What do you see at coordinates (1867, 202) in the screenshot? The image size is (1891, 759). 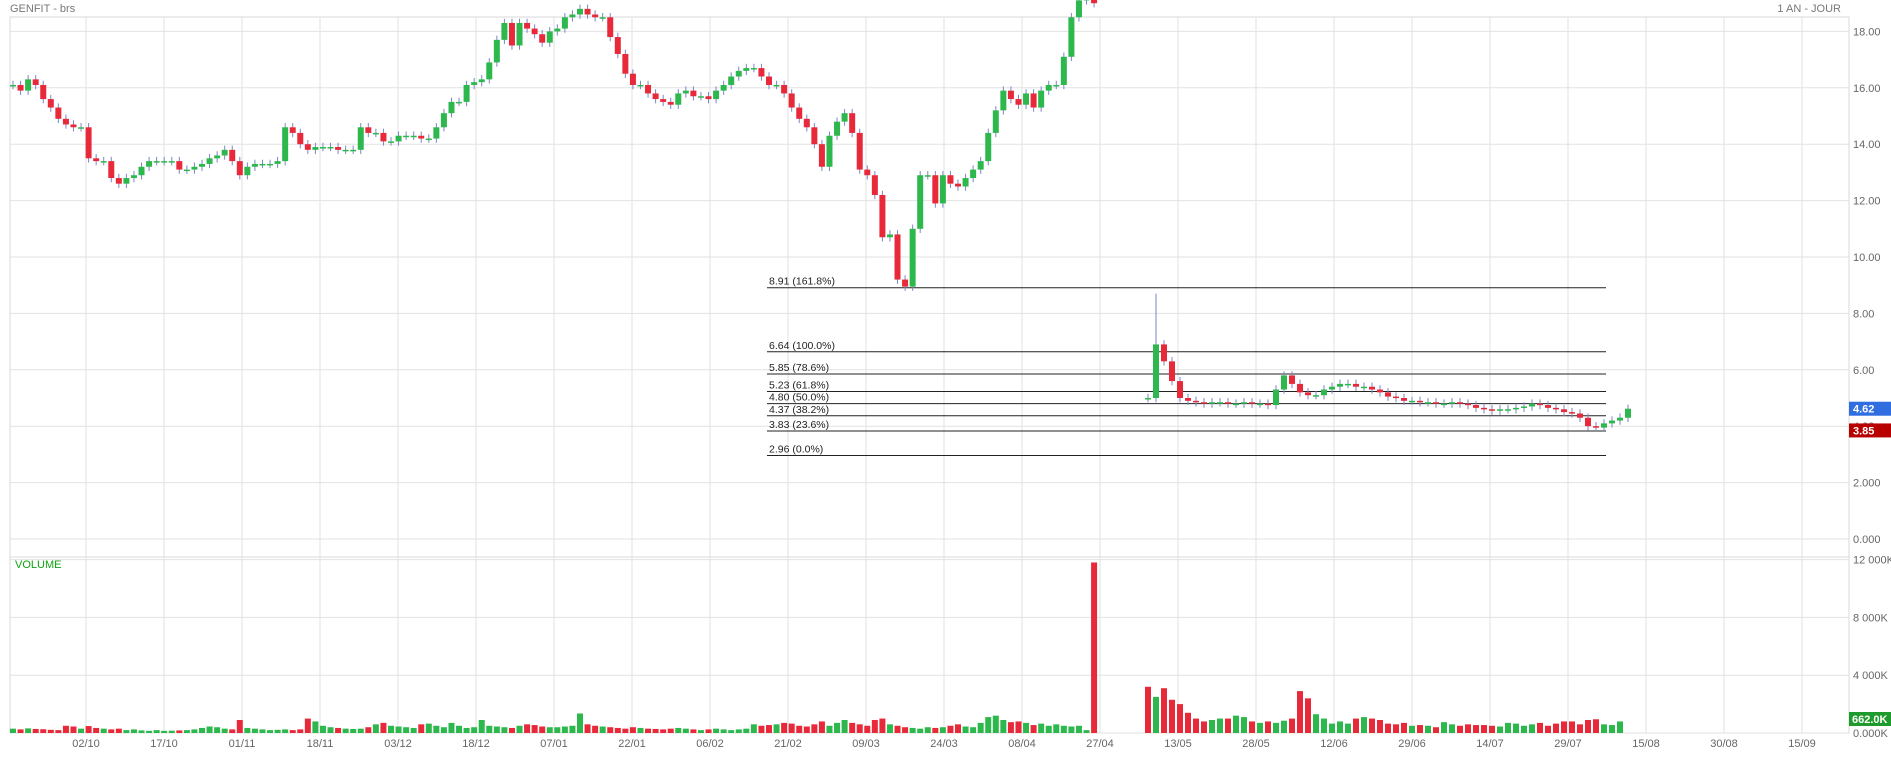 I see `price-tick-label: 12.00` at bounding box center [1867, 202].